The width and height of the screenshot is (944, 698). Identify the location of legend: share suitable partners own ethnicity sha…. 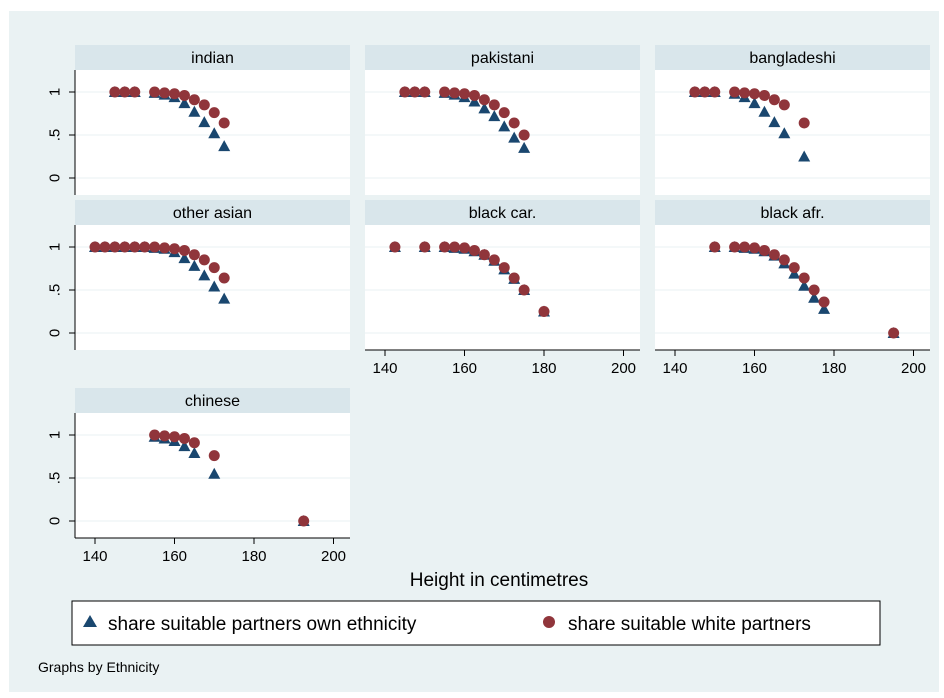
(476, 623).